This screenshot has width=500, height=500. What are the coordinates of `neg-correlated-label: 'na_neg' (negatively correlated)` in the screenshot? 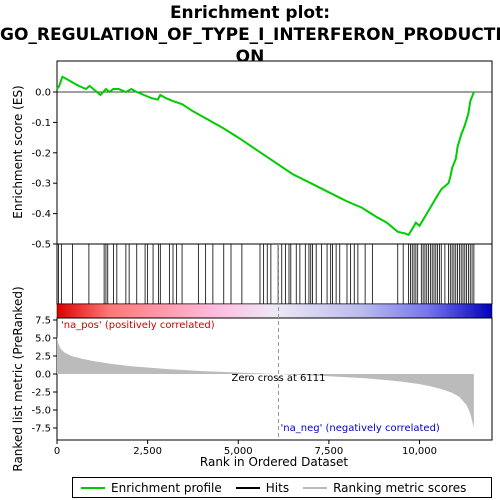 It's located at (360, 428).